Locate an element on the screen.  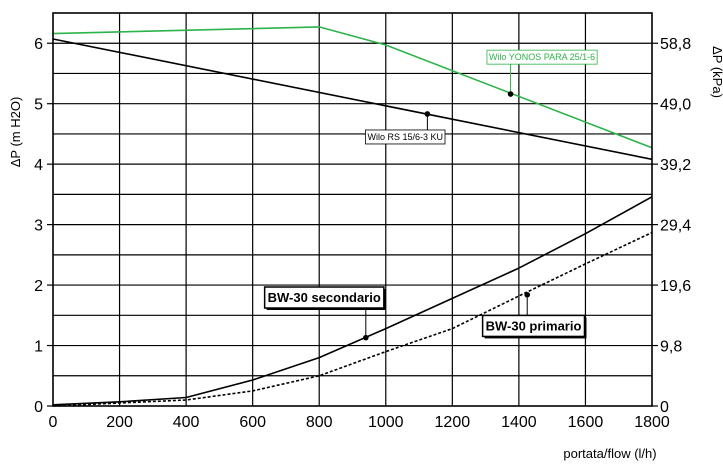
y-tick-label-left: 1 is located at coordinates (38, 347).